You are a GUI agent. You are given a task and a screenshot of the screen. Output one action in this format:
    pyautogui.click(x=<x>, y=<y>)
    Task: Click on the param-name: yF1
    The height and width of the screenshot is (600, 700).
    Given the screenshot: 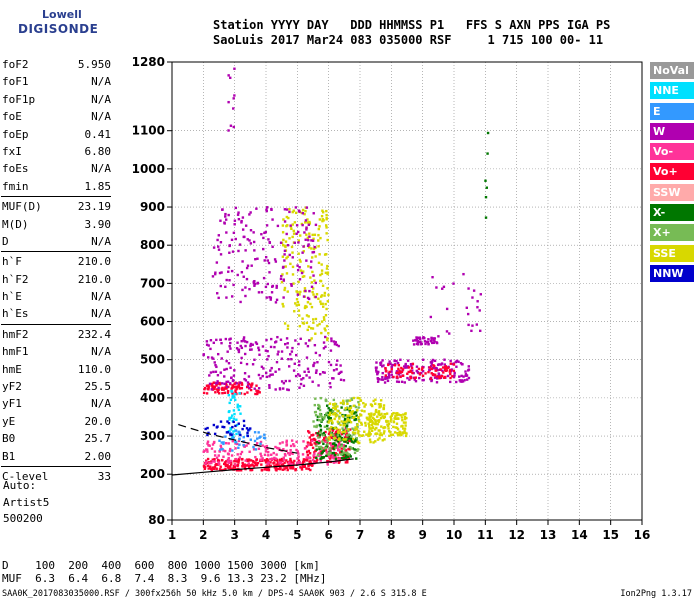 What is the action you would take?
    pyautogui.click(x=12, y=404)
    